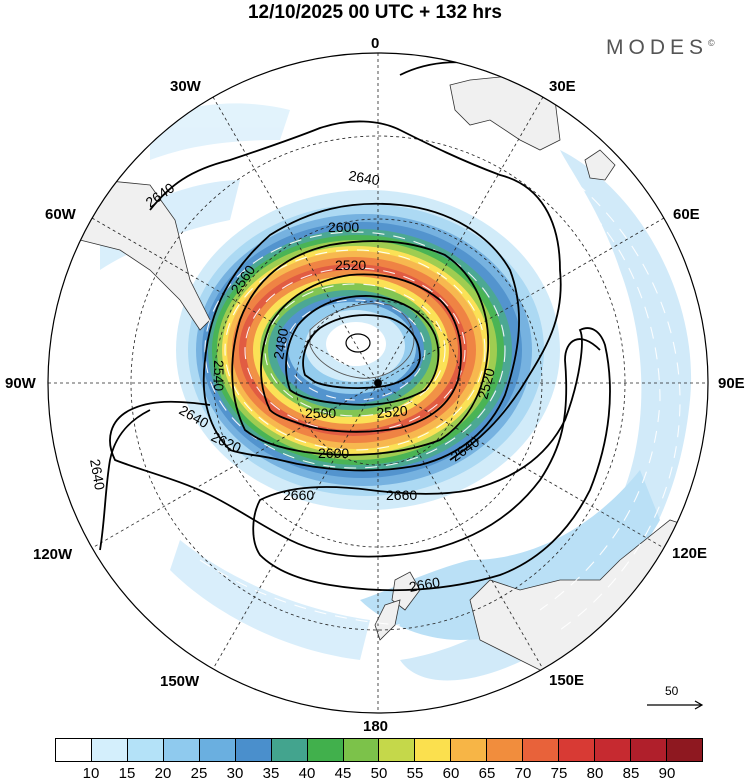 This screenshot has height=783, width=750. What do you see at coordinates (53, 554) in the screenshot?
I see `lon-label-120w: 120W` at bounding box center [53, 554].